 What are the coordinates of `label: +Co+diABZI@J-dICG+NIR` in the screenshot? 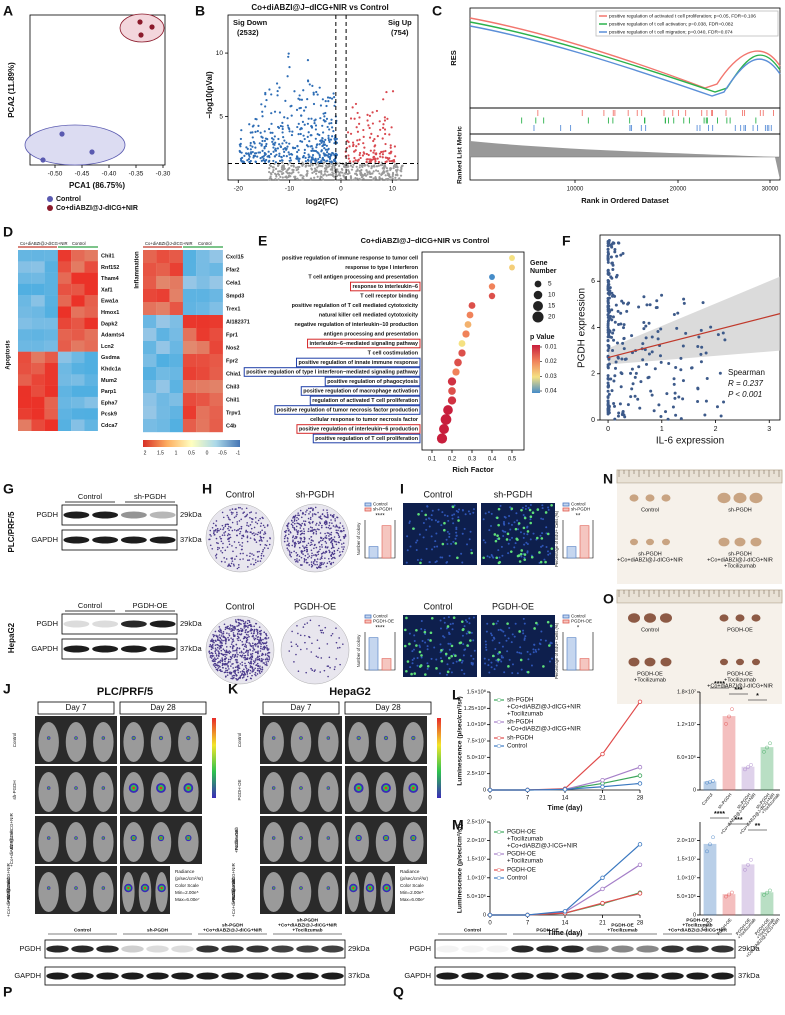 It's located at (697, 930).